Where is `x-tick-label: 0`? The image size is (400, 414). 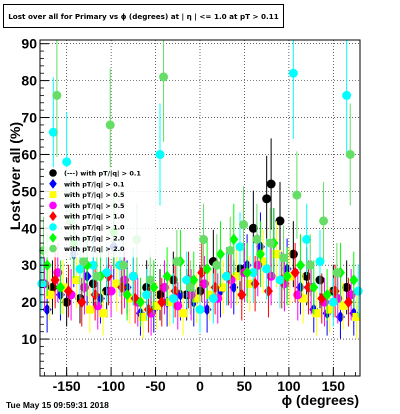 x-tick-label: 0 is located at coordinates (200, 386).